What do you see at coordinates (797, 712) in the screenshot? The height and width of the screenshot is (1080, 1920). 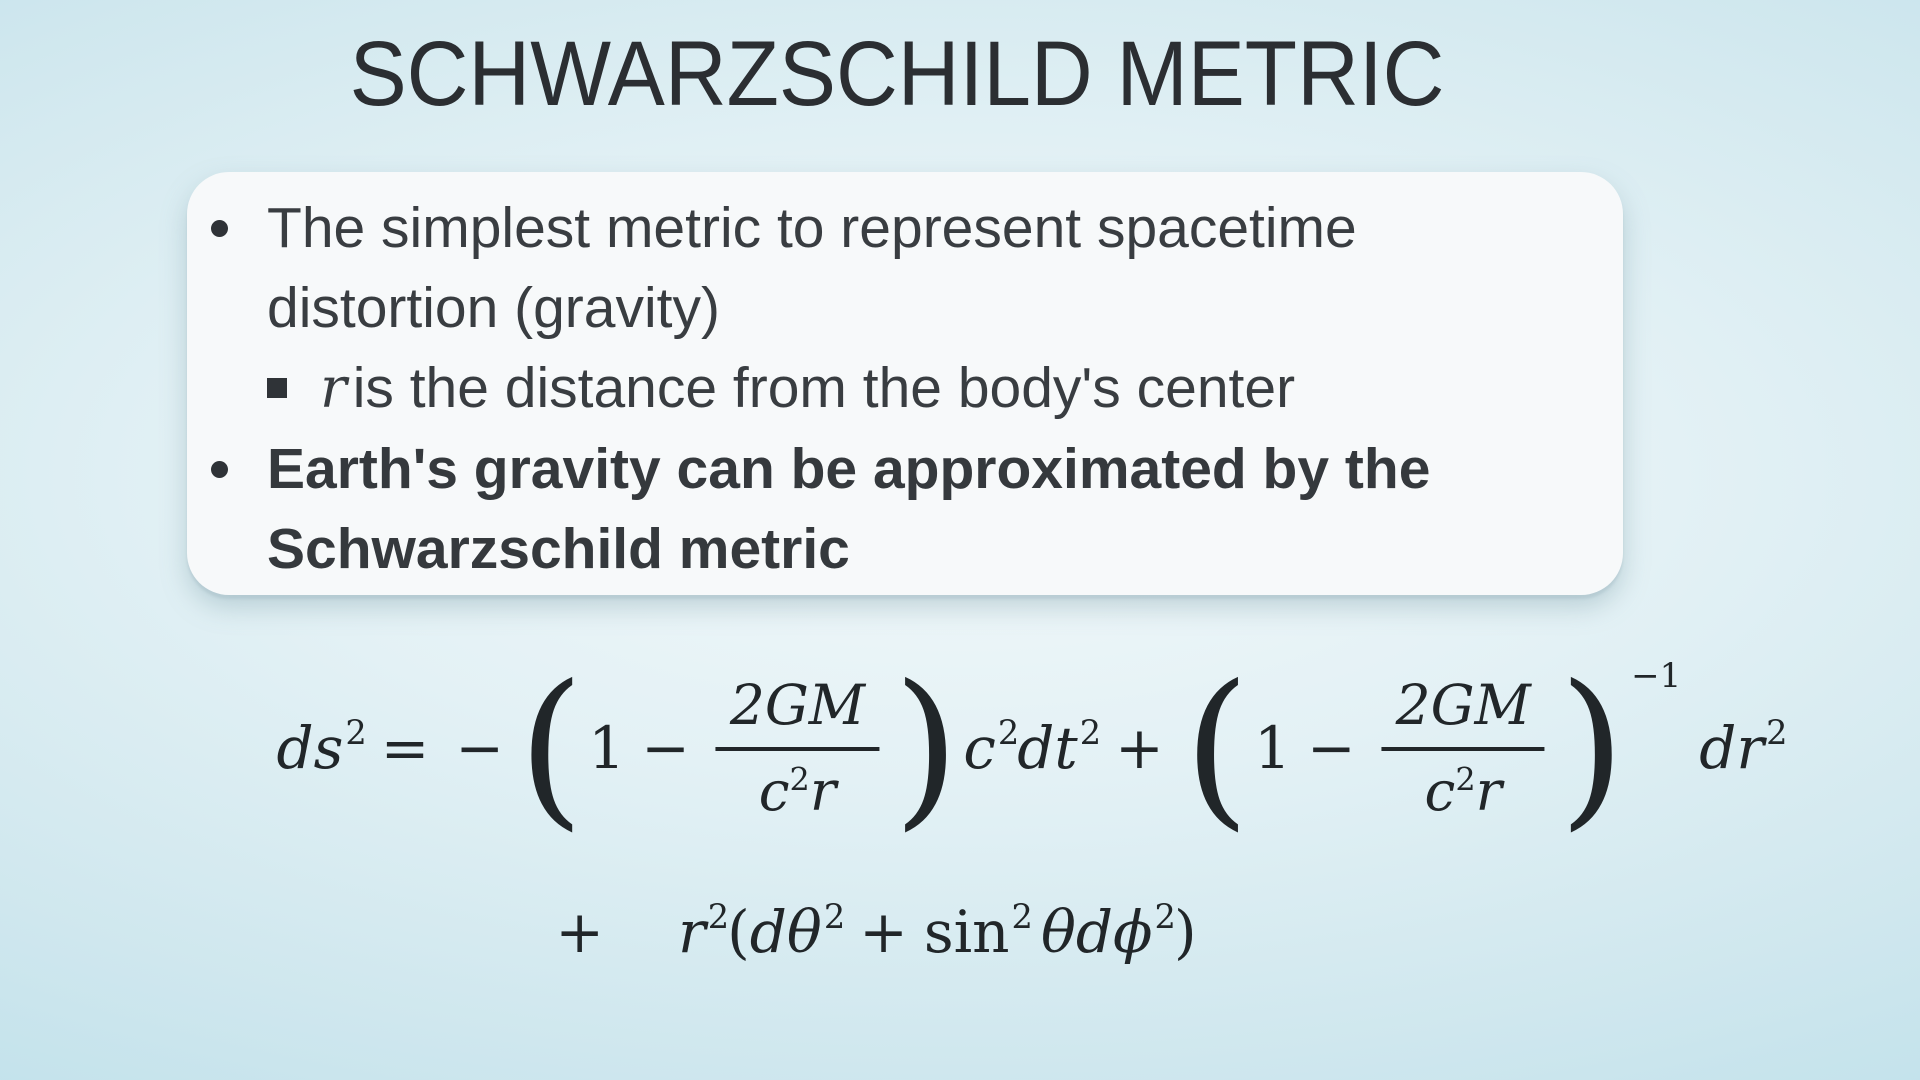 I see `eq-fraction-1-numerator: 2GM` at bounding box center [797, 712].